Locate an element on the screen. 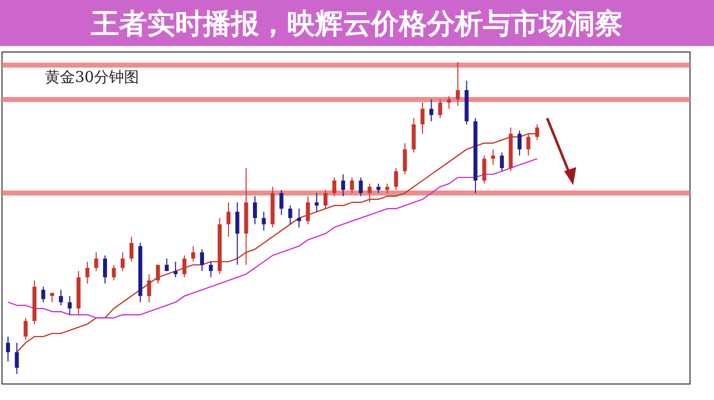 The height and width of the screenshot is (400, 714). chart-subtitle: 黄金30分钟图 is located at coordinates (92, 77).